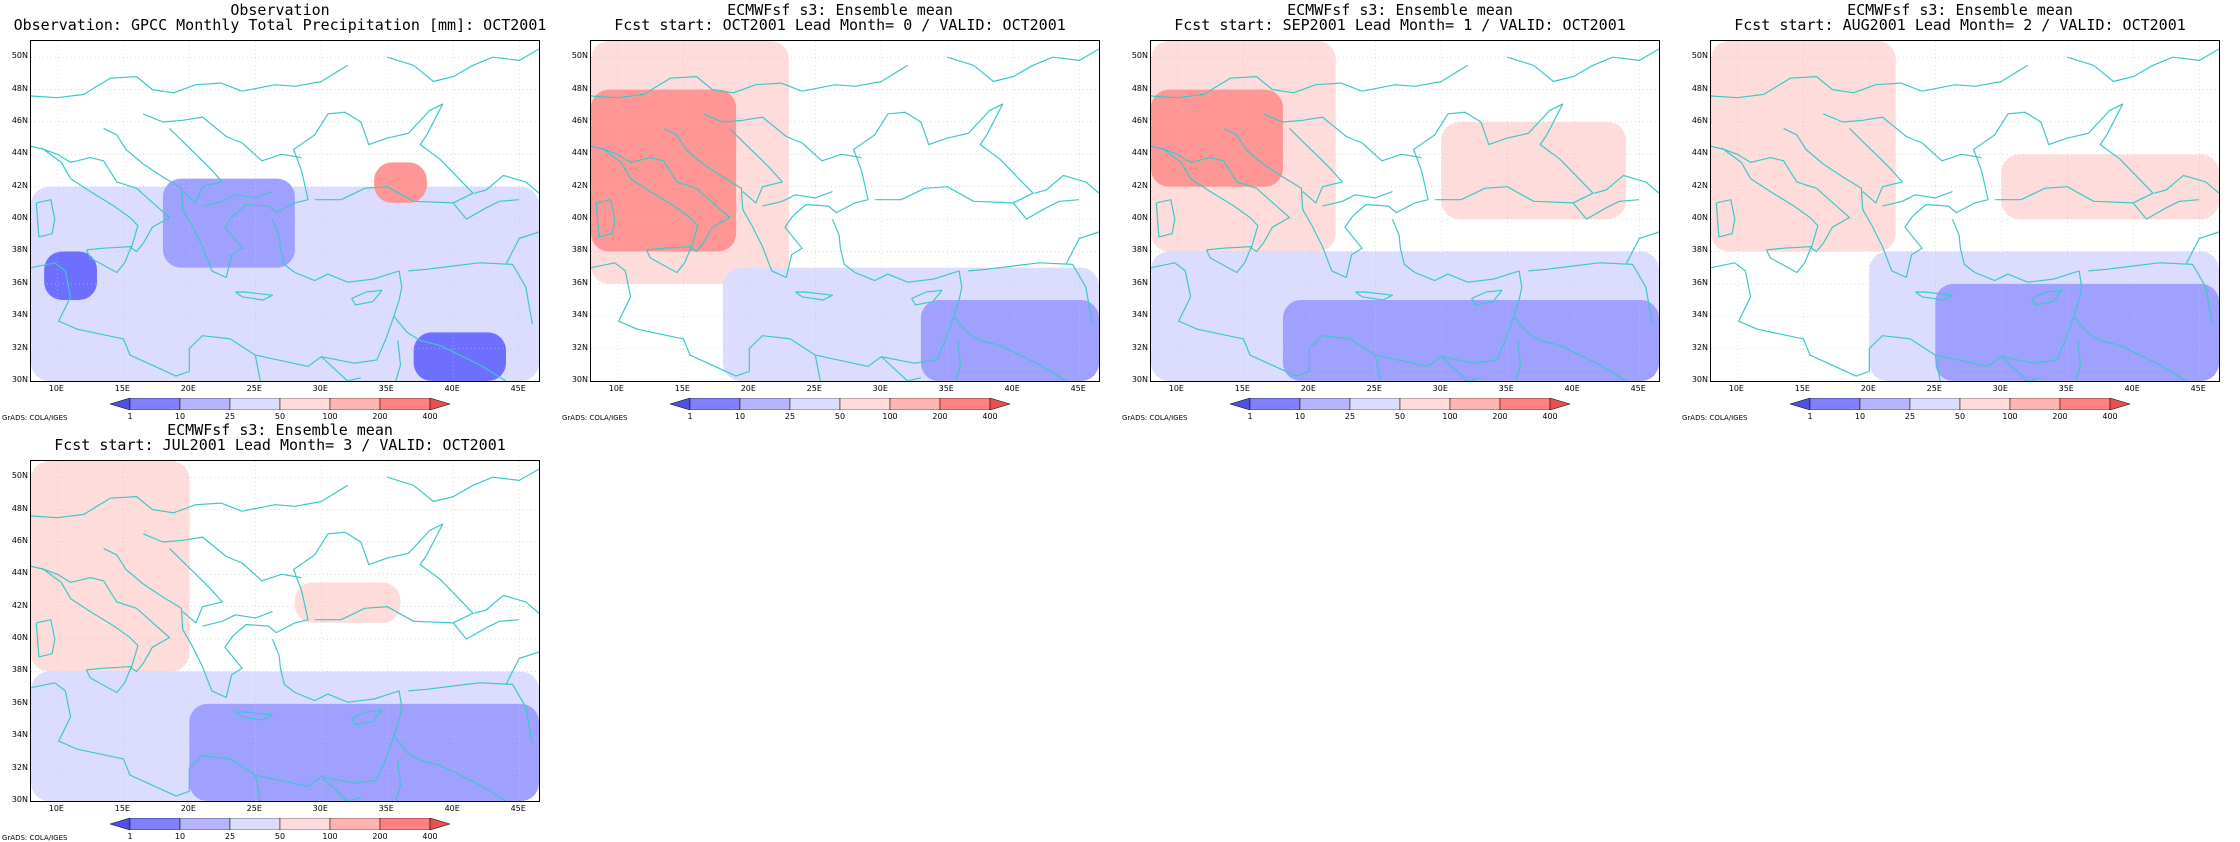 This screenshot has height=842, width=2240. What do you see at coordinates (1506, 388) in the screenshot?
I see `lon-tick-label: 35E` at bounding box center [1506, 388].